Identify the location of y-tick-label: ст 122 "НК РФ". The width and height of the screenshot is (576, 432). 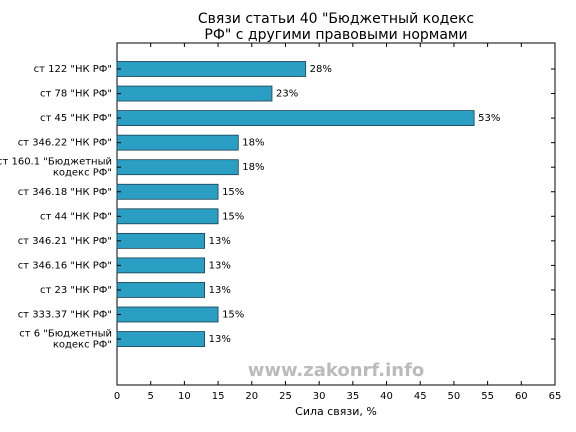
(73, 69).